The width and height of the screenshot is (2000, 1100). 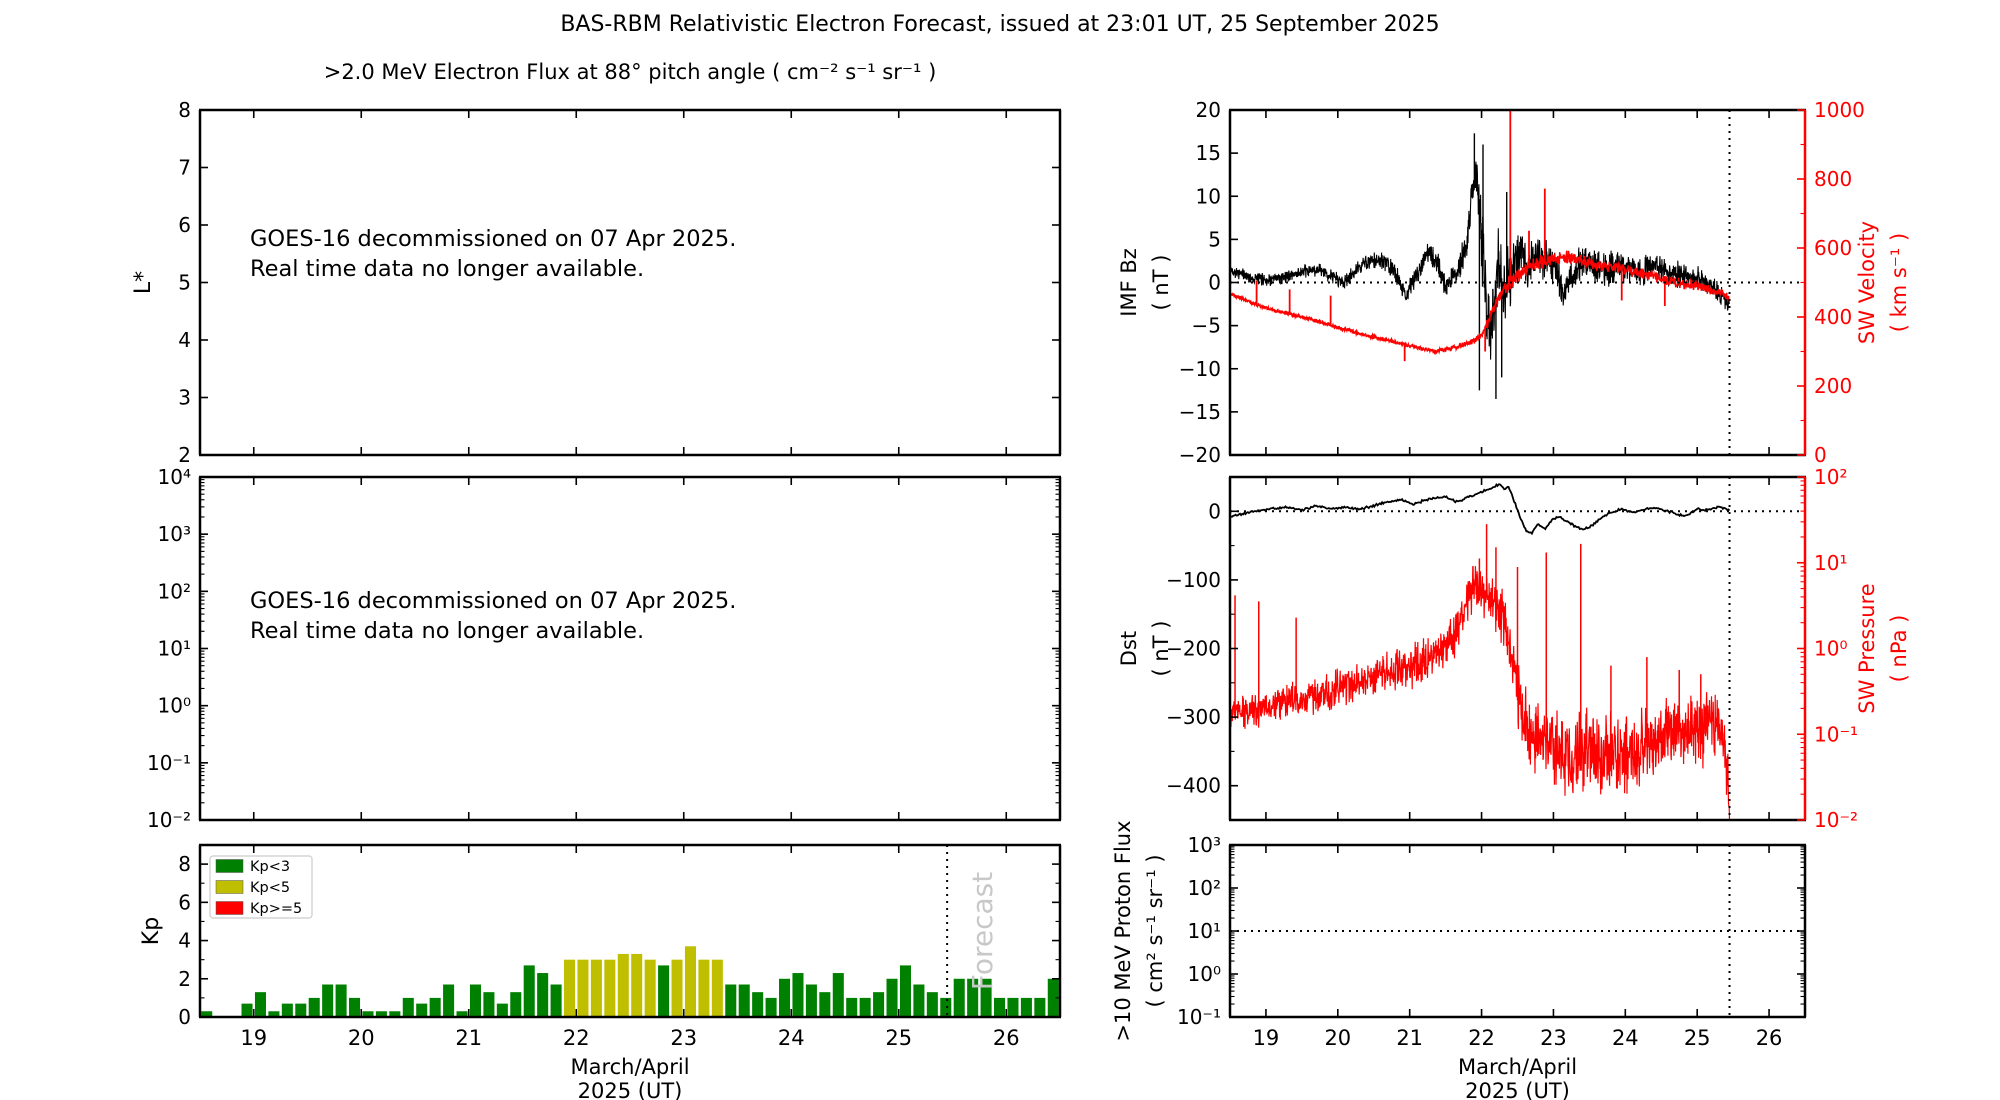 What do you see at coordinates (1206, 326) in the screenshot?
I see `y-tick-label: −5` at bounding box center [1206, 326].